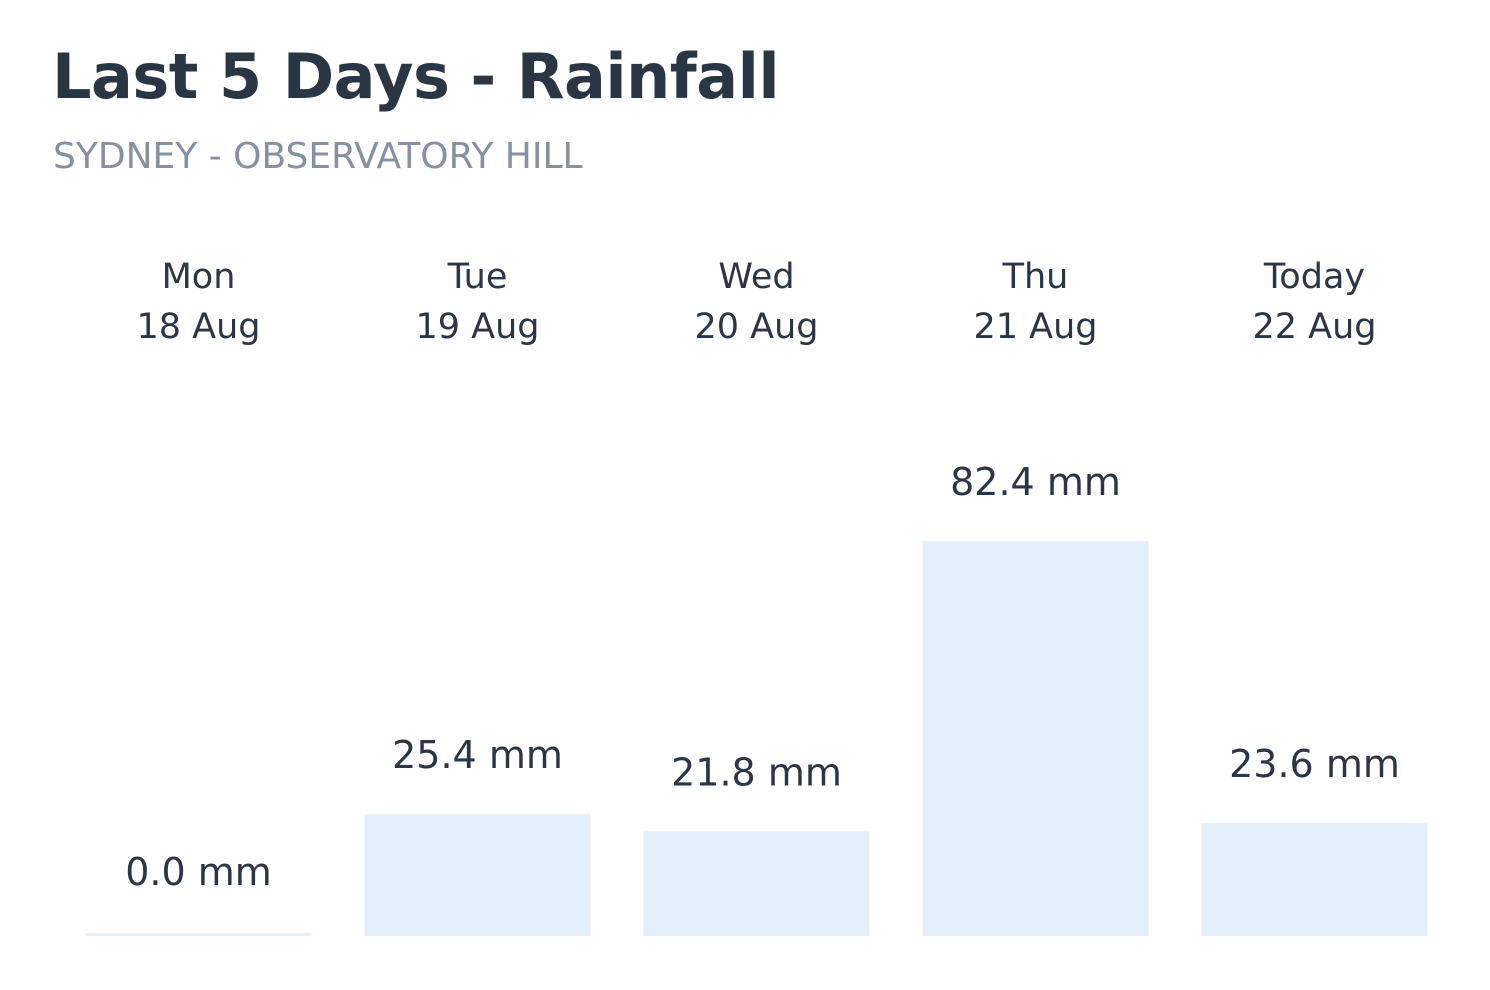  I want to click on day-label-thu: Thu, so click(1035, 277).